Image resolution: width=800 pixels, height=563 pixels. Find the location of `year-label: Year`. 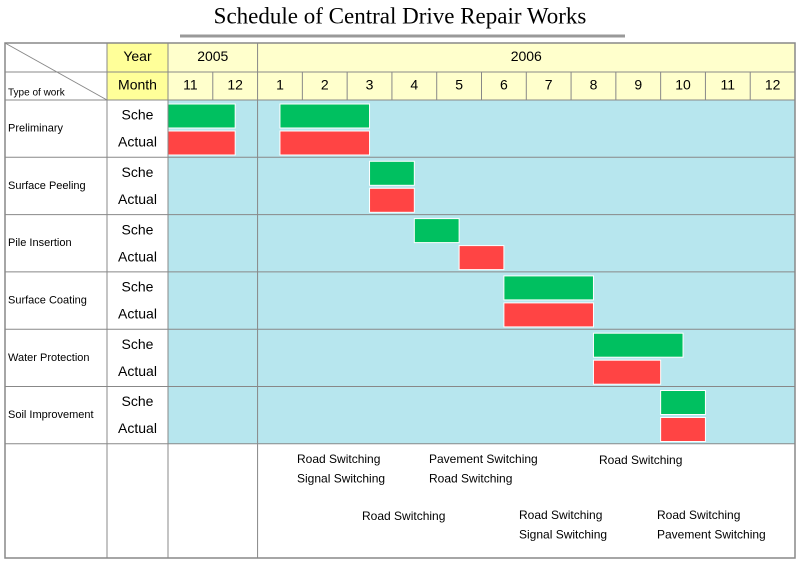

year-label: Year is located at coordinates (137, 56).